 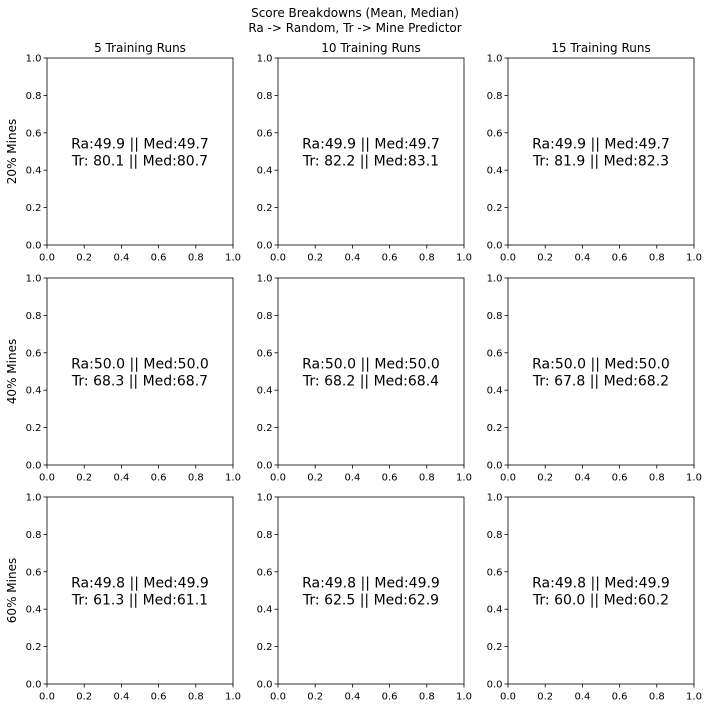 What do you see at coordinates (508, 258) in the screenshot?
I see `x-tick-label-r1-c3-0: 0.0` at bounding box center [508, 258].